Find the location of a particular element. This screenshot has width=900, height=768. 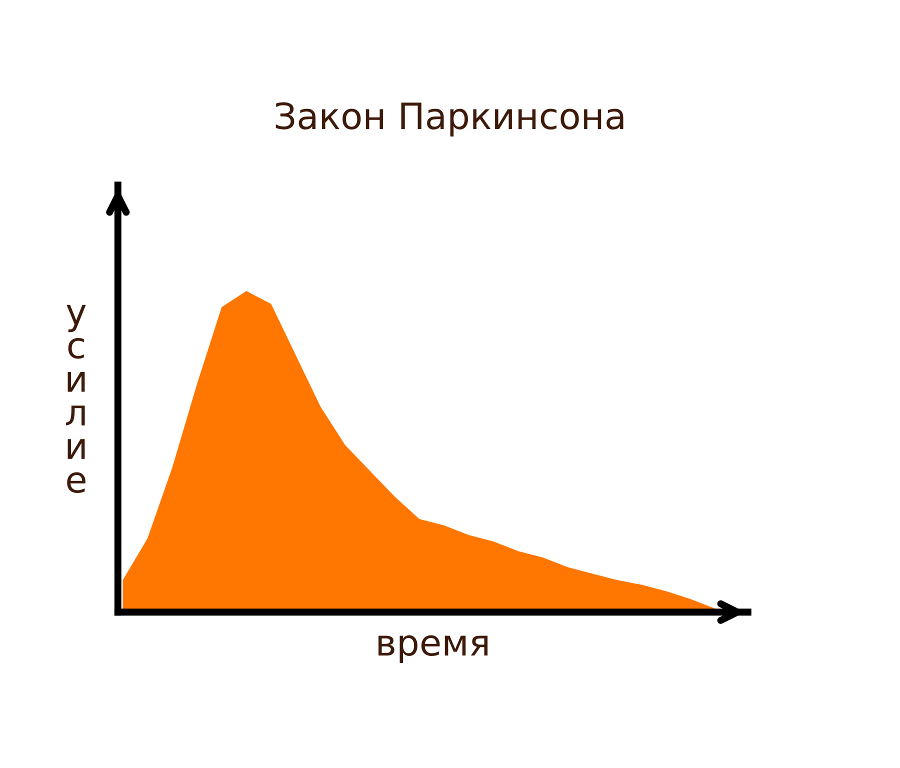

y-axis-title: усилие is located at coordinates (76, 399).